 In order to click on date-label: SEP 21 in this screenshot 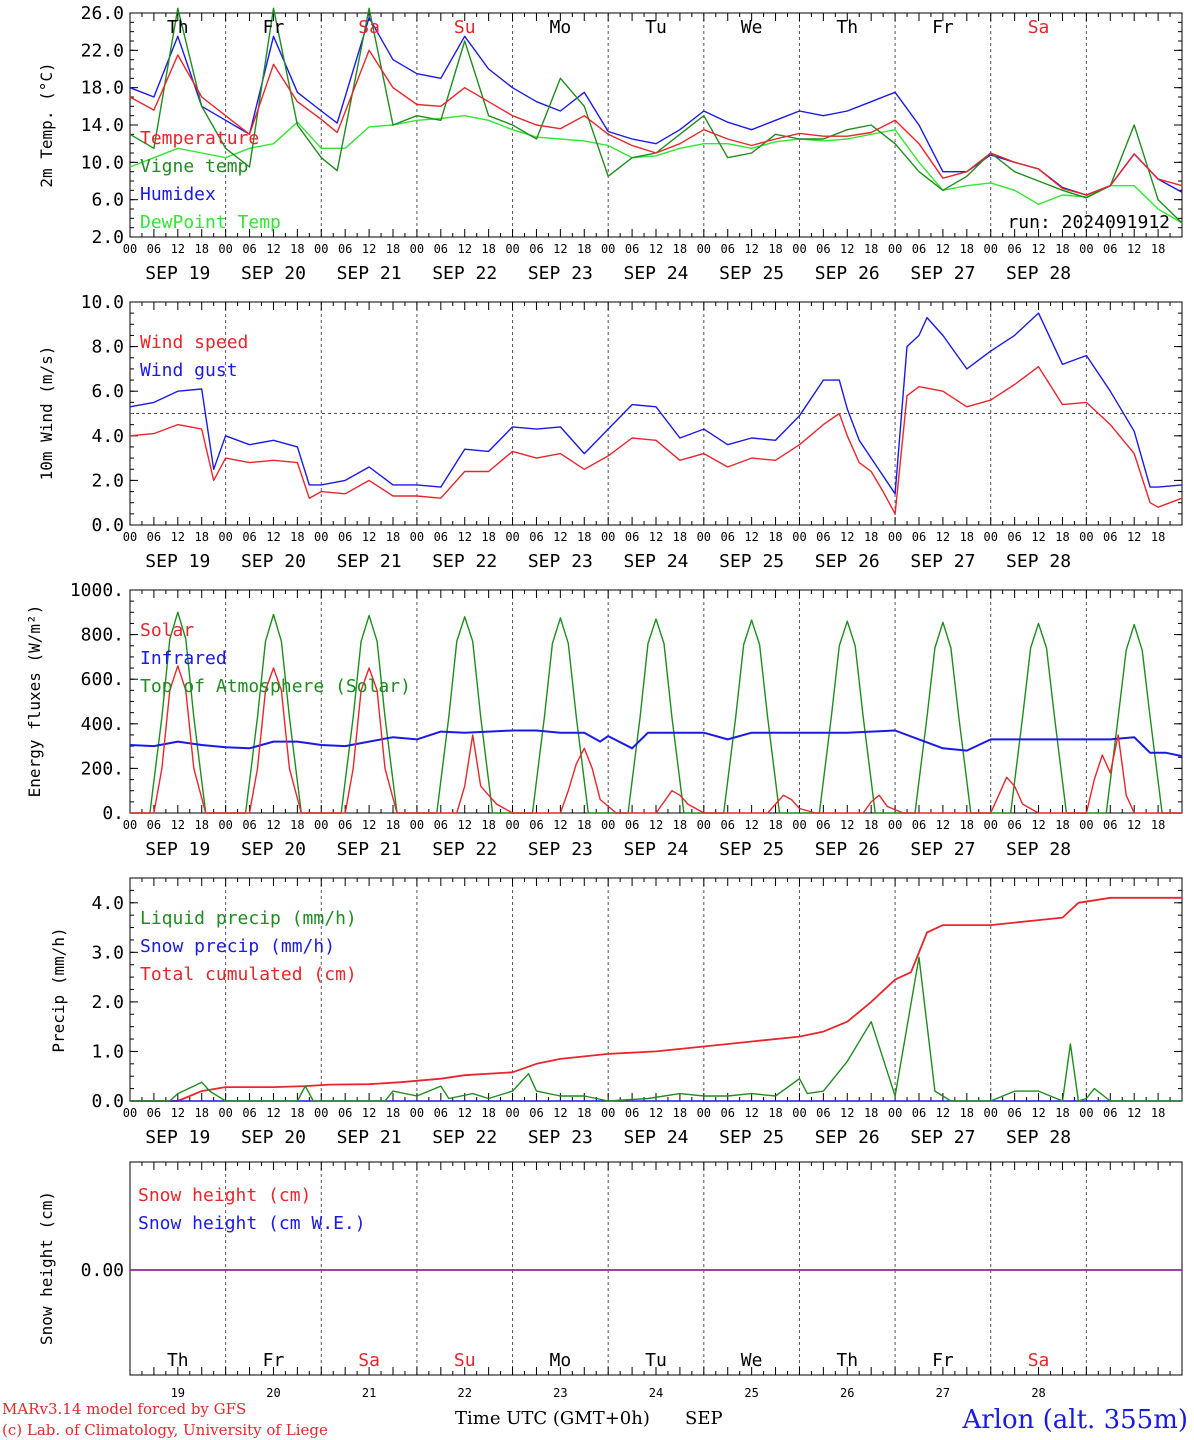, I will do `click(369, 273)`.